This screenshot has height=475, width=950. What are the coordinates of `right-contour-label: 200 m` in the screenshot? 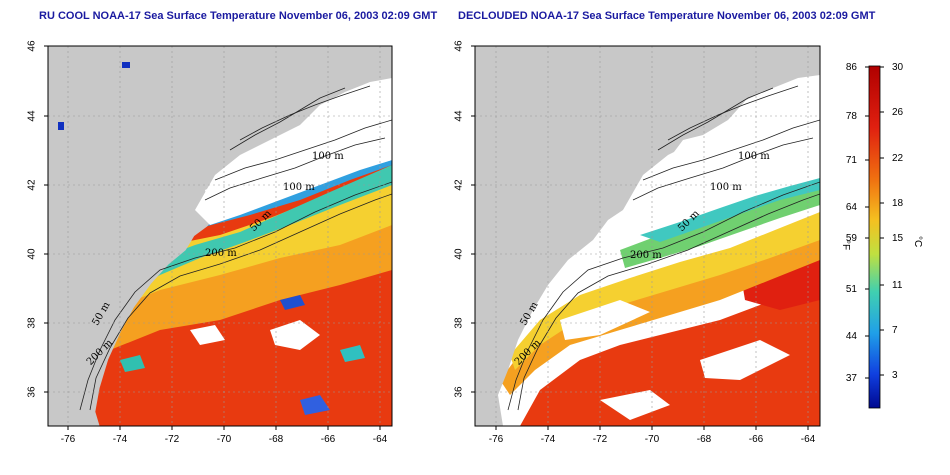 It's located at (646, 255).